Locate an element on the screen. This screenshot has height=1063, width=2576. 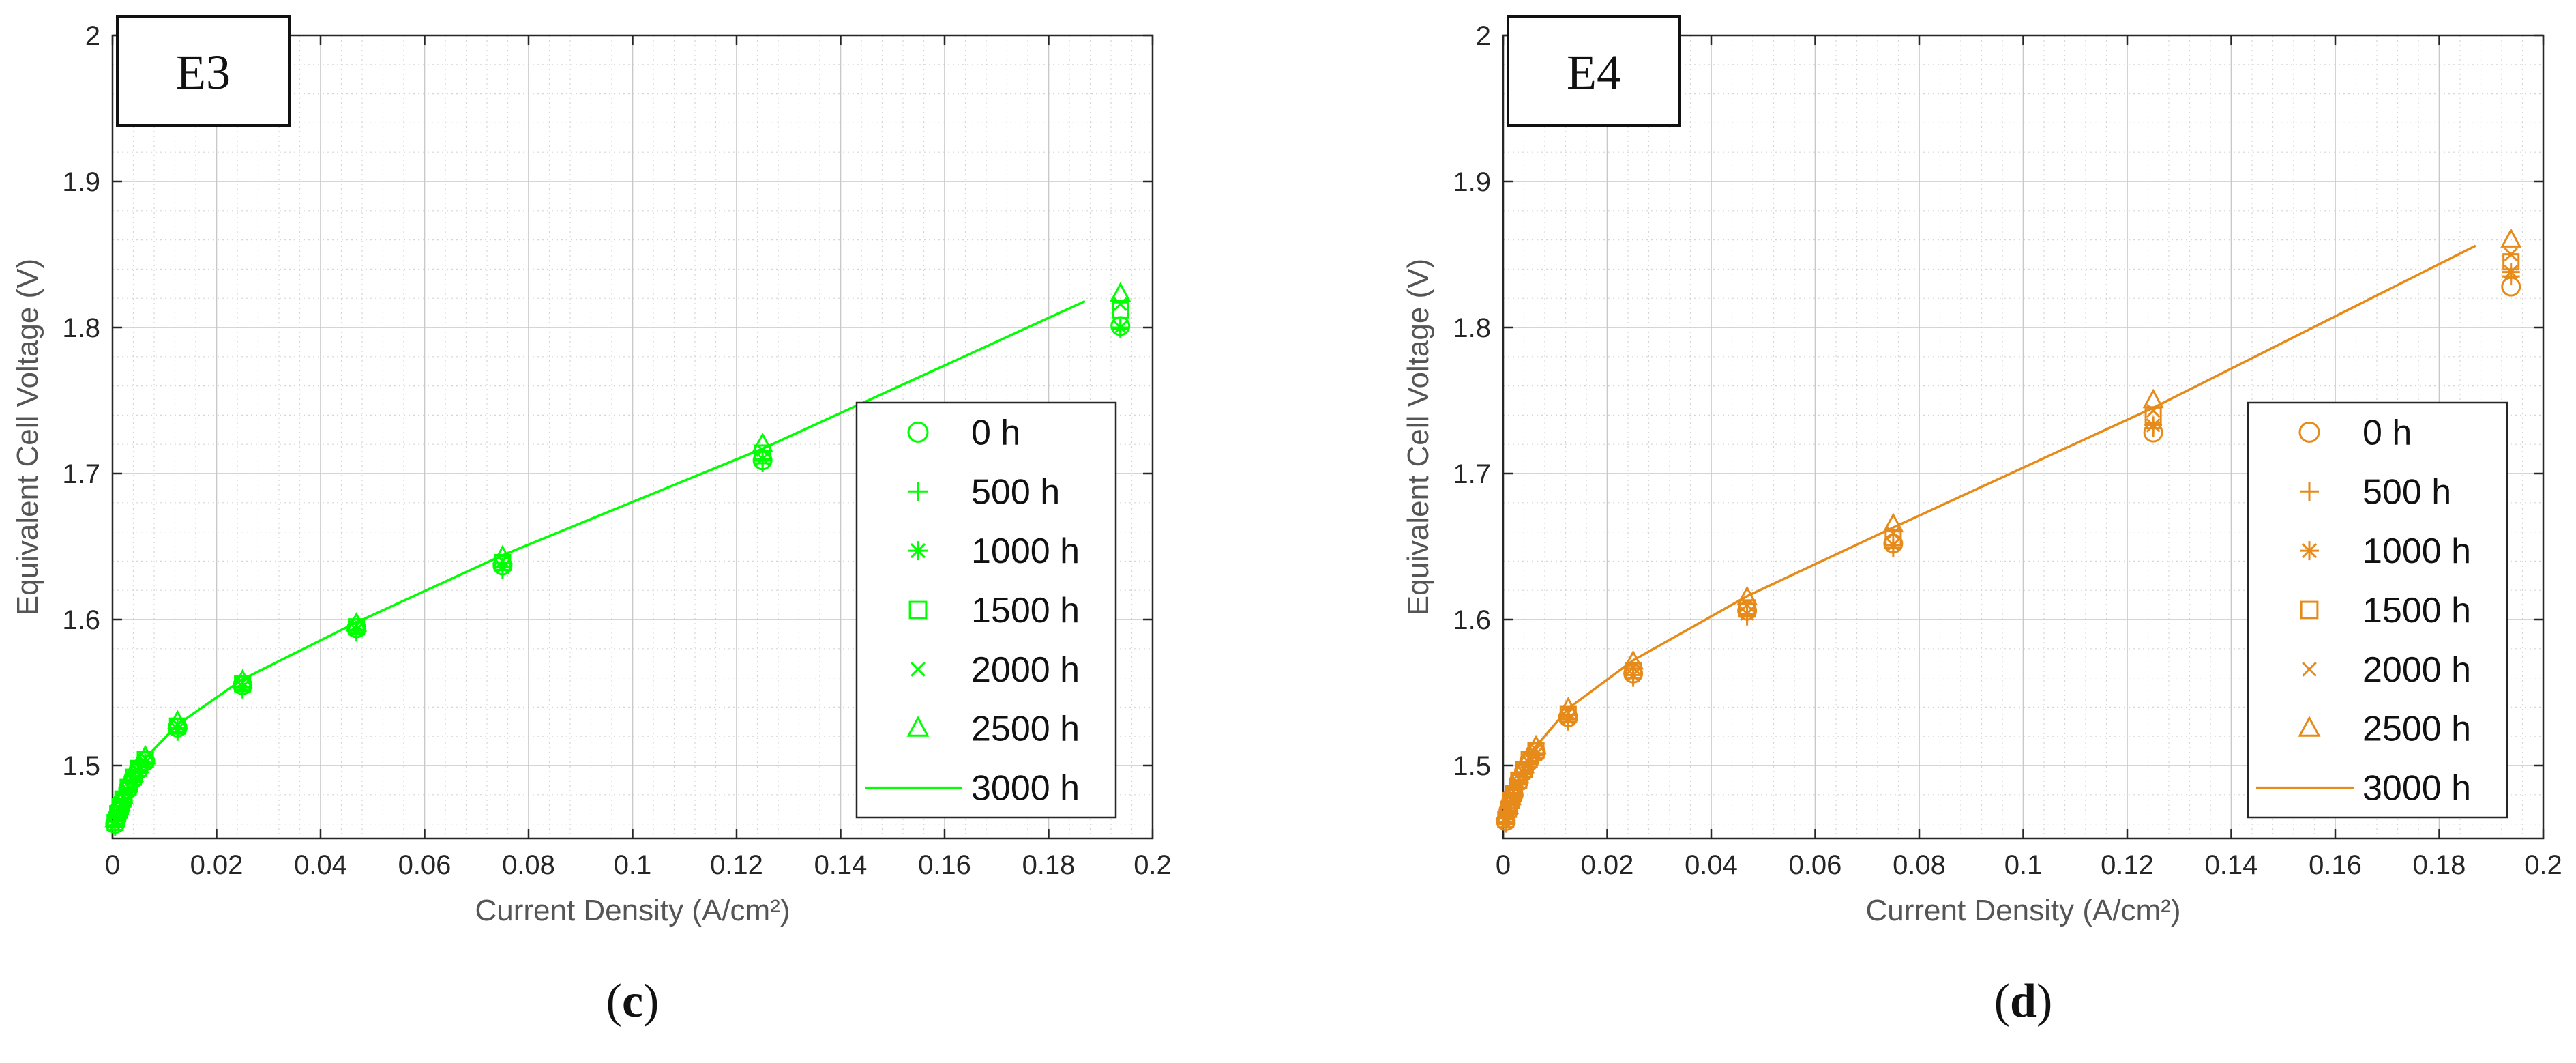
subfigure-letter: c is located at coordinates (632, 1001).